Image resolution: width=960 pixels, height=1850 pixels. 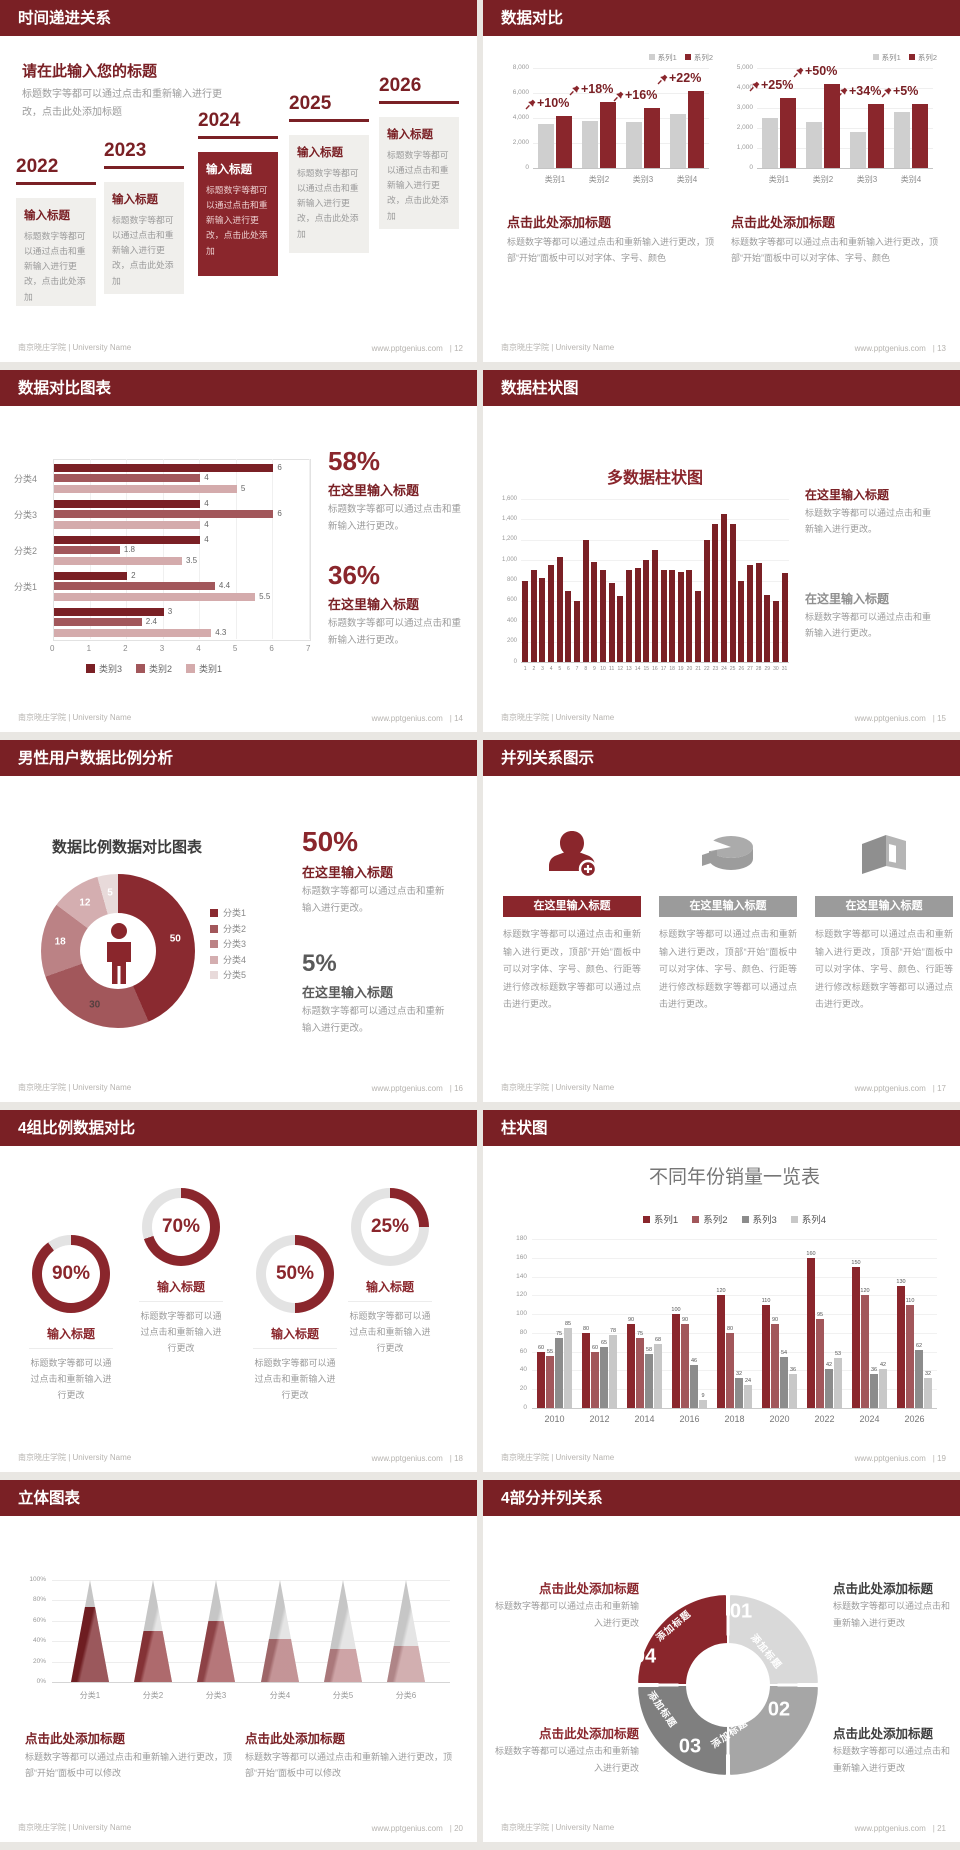 I want to click on x-tick-label: 13, so click(x=629, y=669).